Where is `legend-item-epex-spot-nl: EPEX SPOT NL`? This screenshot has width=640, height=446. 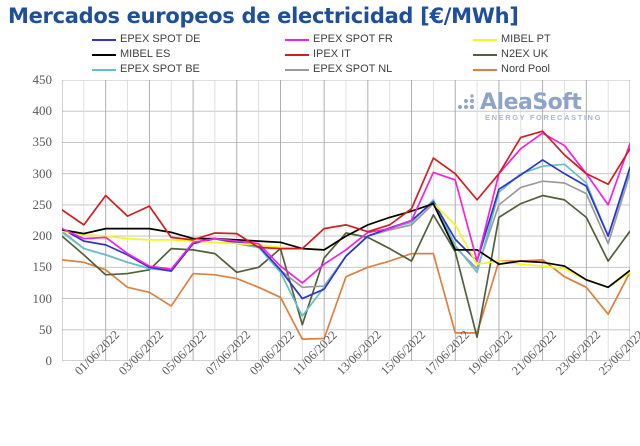
legend-item-epex-spot-nl: EPEX SPOT NL is located at coordinates (379, 69).